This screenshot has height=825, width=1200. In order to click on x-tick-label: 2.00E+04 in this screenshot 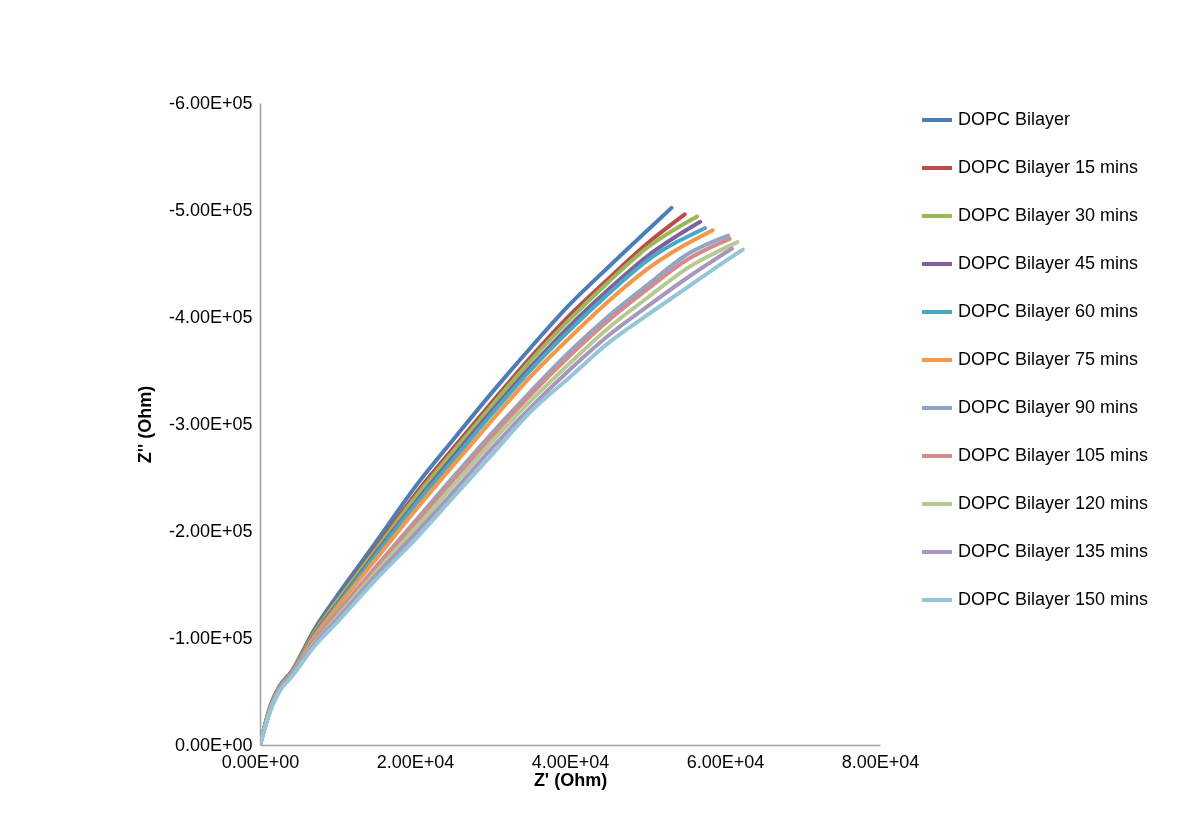, I will do `click(415, 761)`.